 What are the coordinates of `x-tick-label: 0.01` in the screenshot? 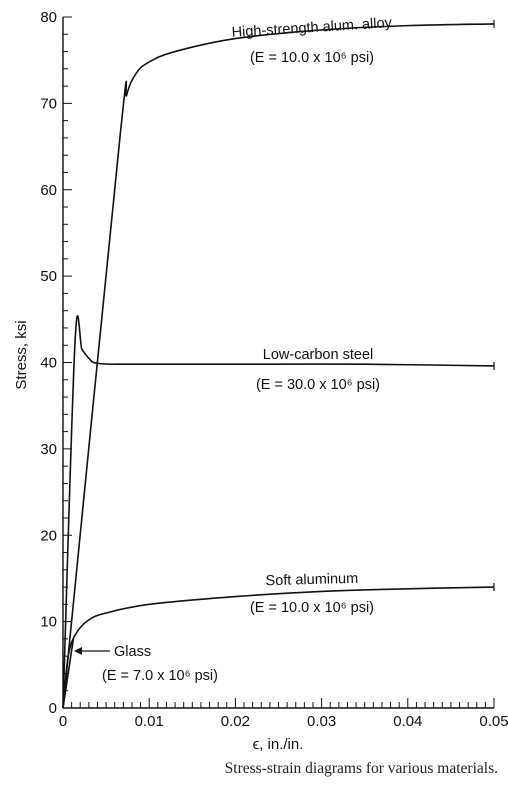 It's located at (149, 721).